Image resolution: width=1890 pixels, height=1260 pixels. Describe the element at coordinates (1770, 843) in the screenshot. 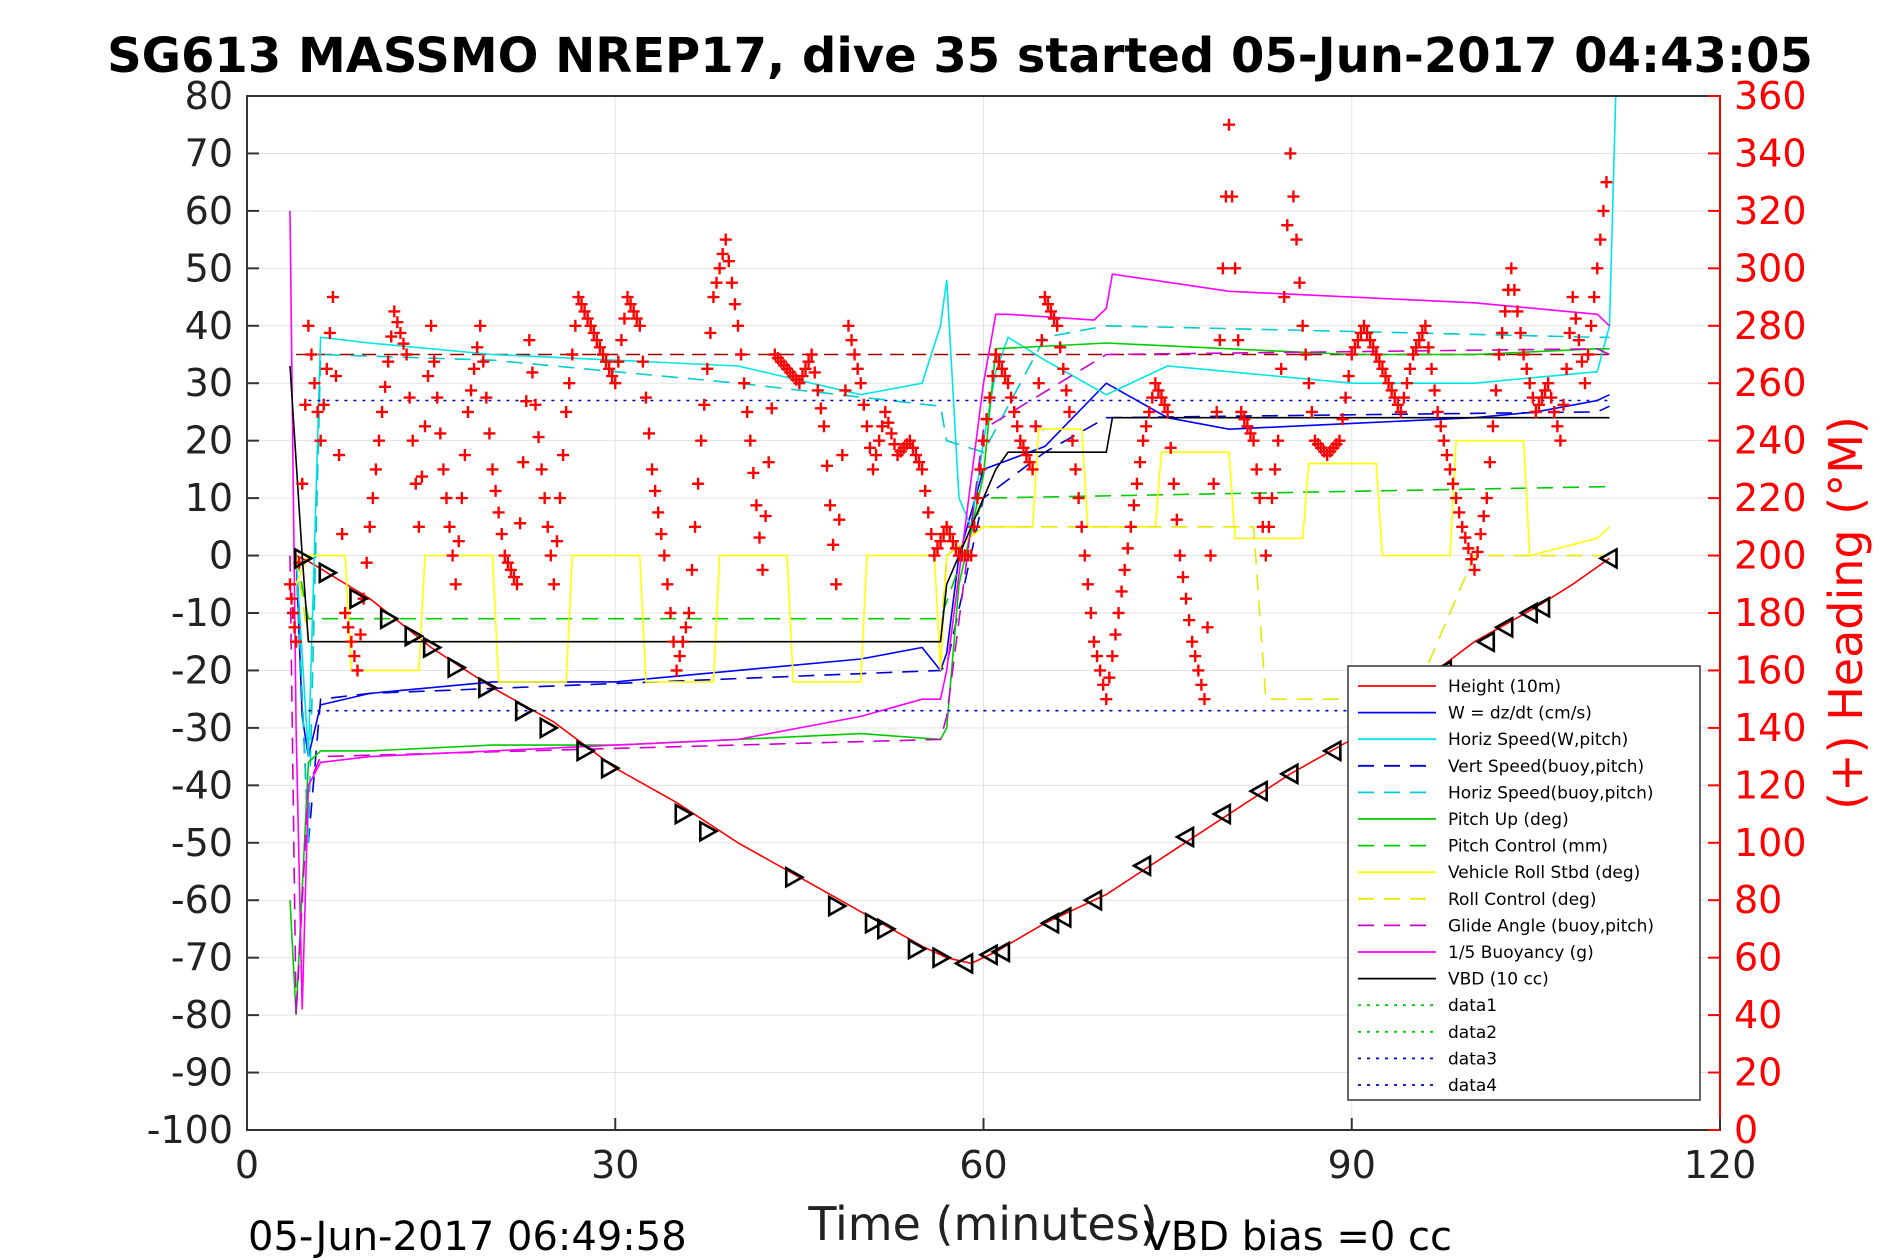

I see `y2-tick-label: 100` at that location.